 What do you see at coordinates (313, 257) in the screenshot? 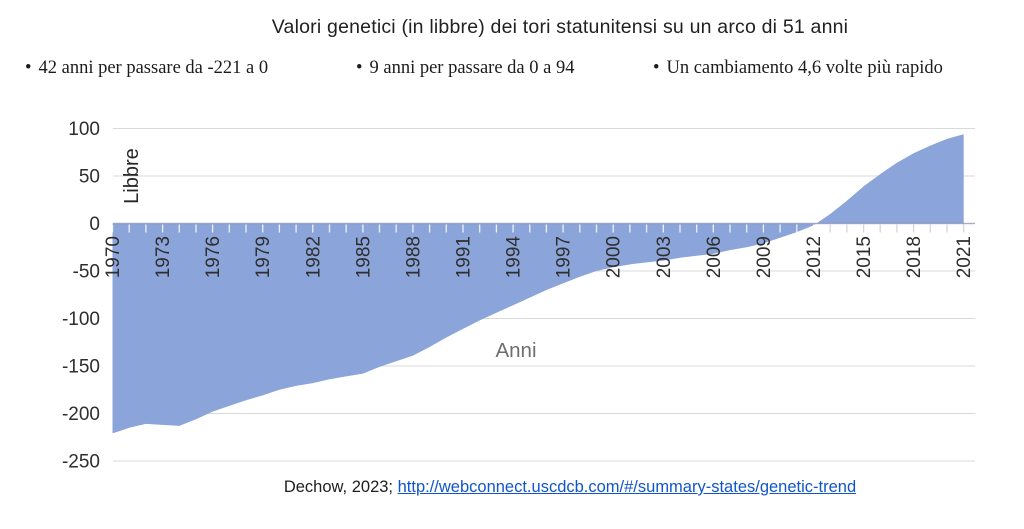
I see `x-axis-tick-label: 1982` at bounding box center [313, 257].